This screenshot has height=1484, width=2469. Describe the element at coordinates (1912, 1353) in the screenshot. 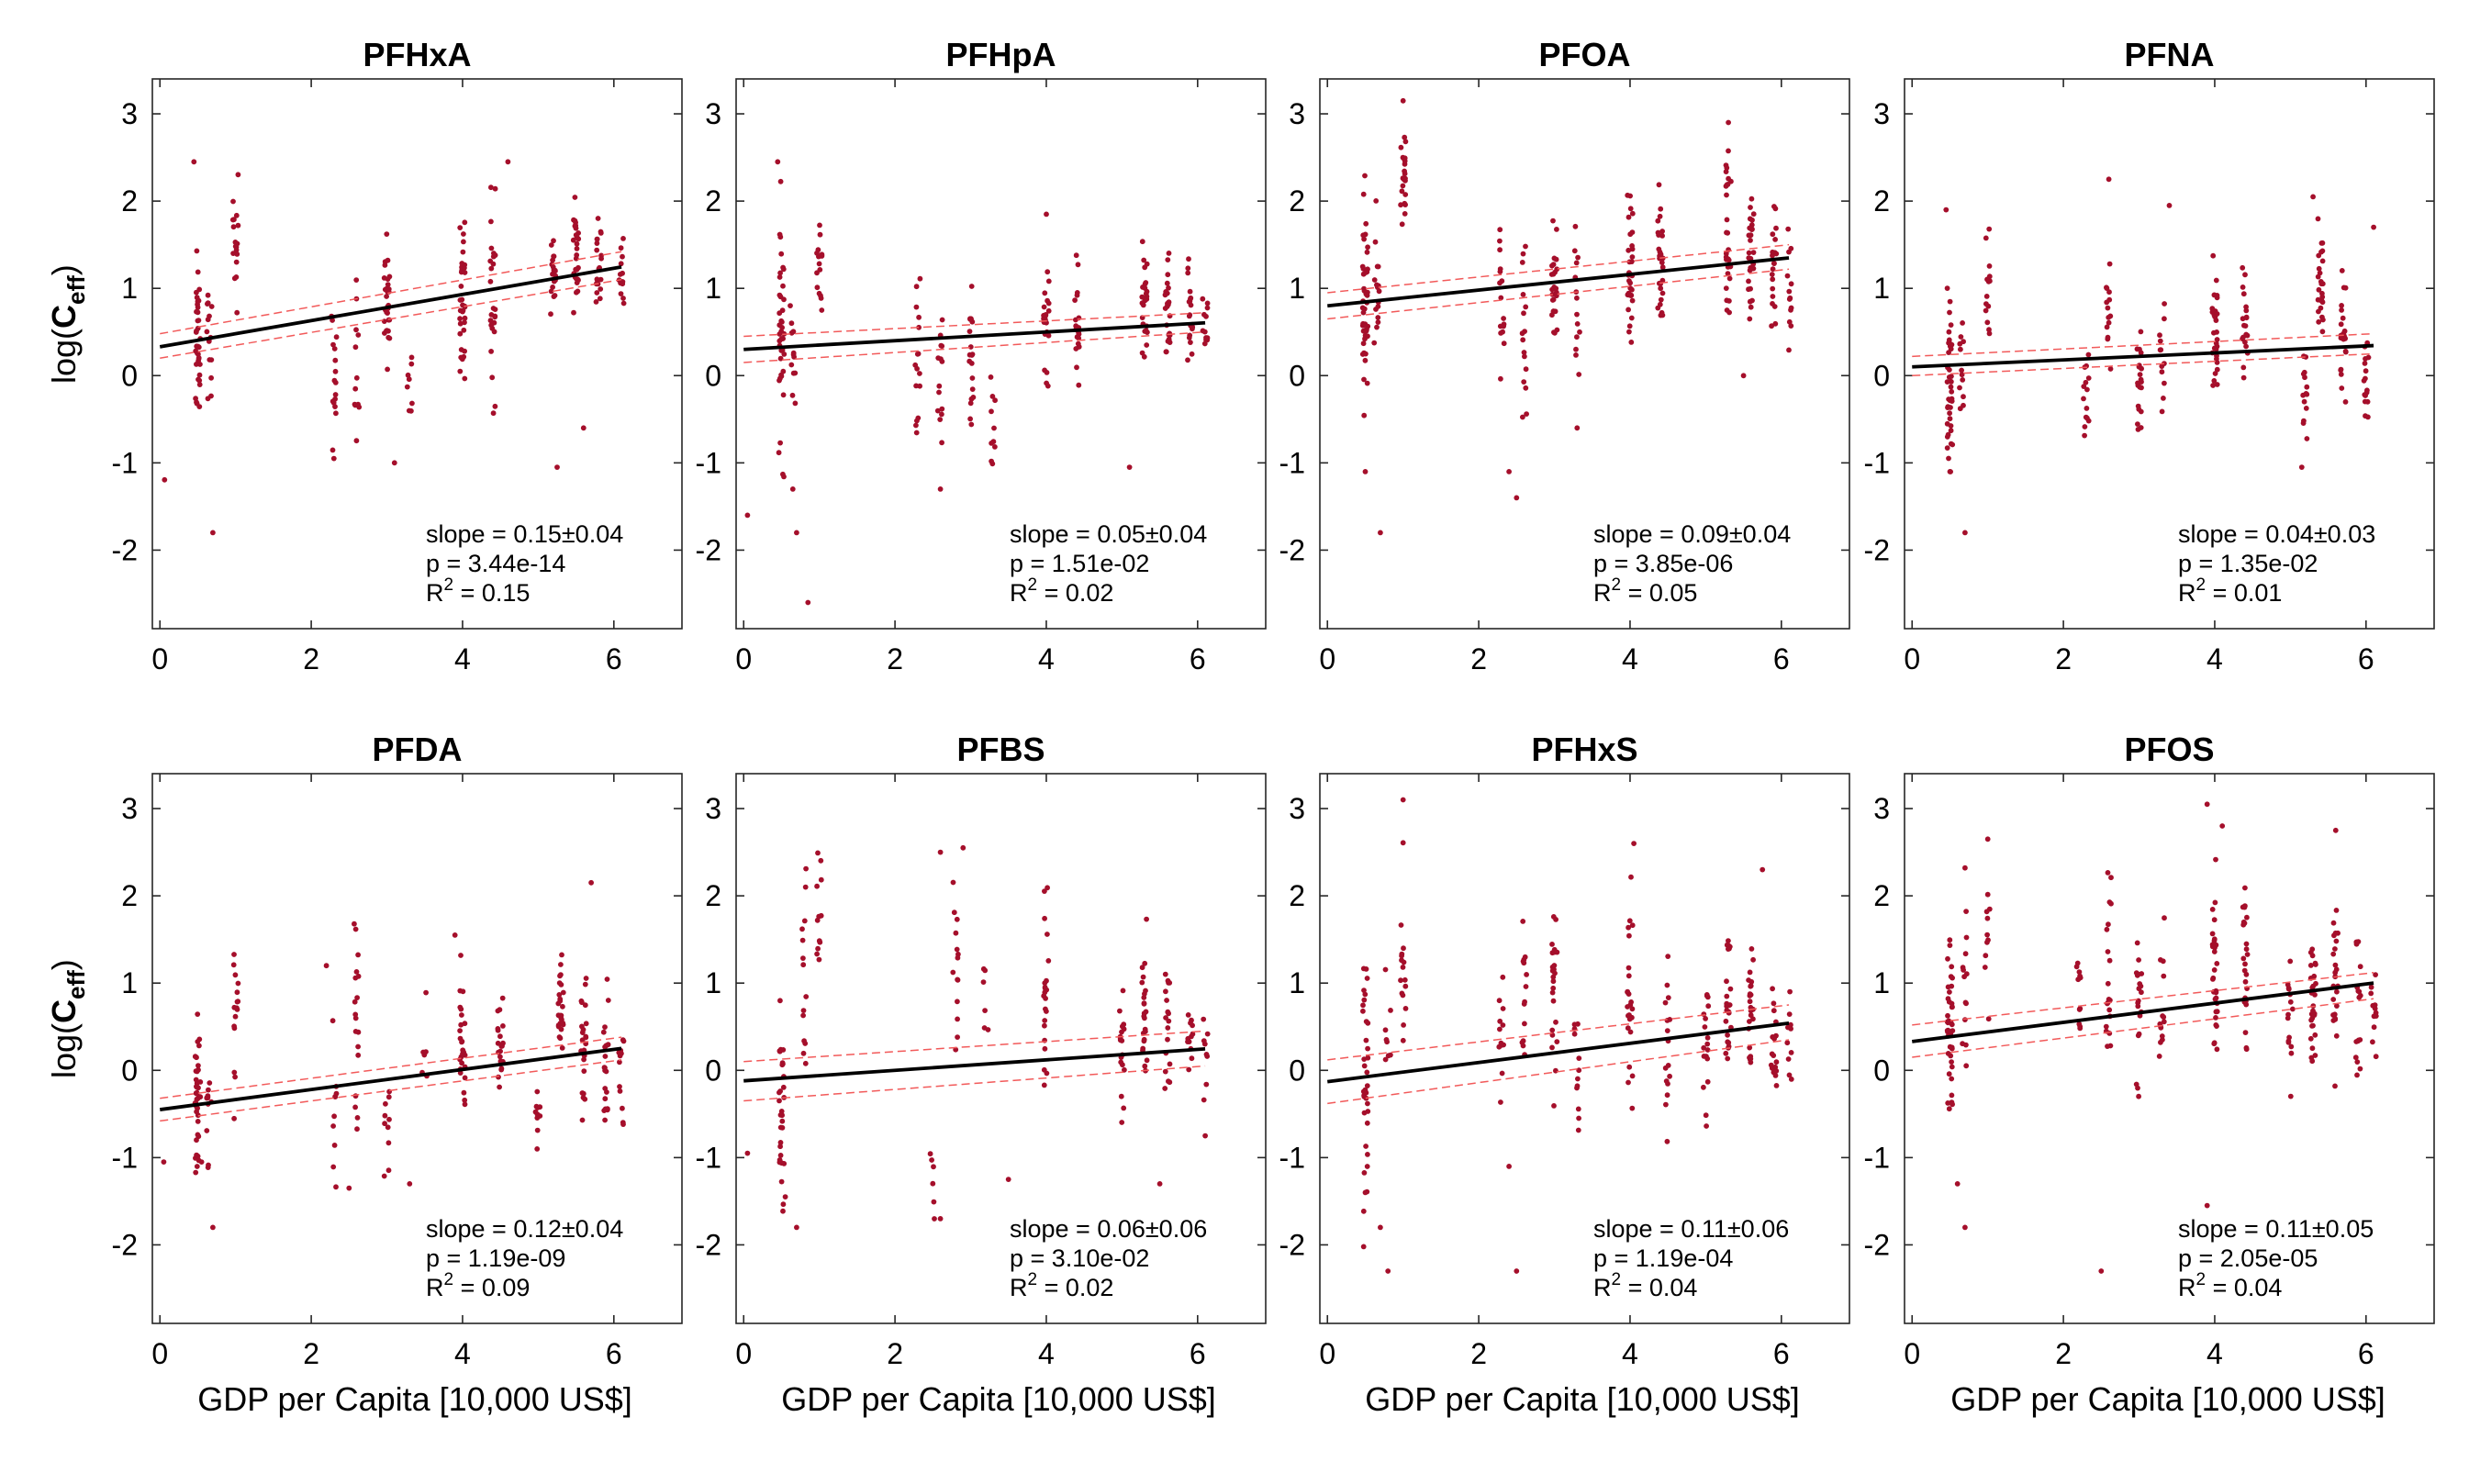

I see `x-tick-label: 0` at that location.